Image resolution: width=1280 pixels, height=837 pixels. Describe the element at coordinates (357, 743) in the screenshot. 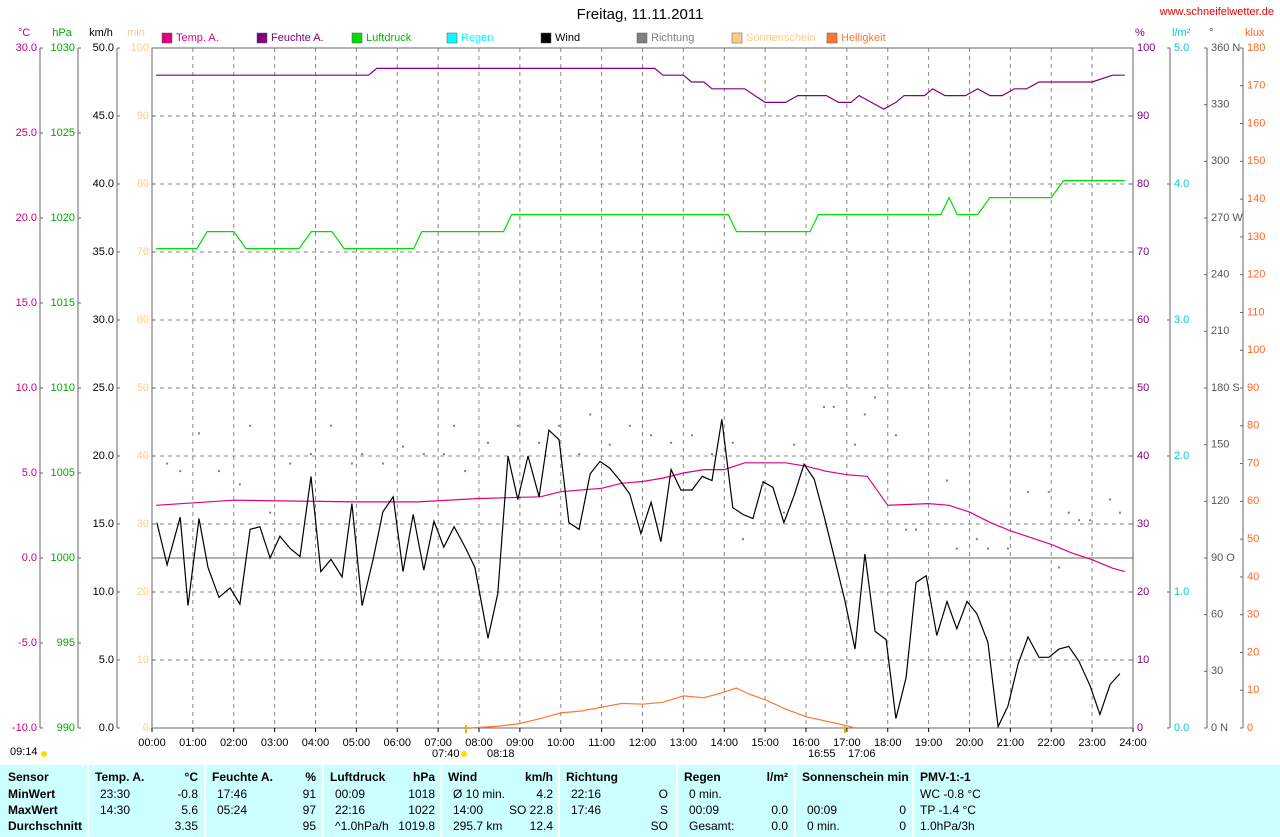

I see `x-tick-label: 05:00` at that location.